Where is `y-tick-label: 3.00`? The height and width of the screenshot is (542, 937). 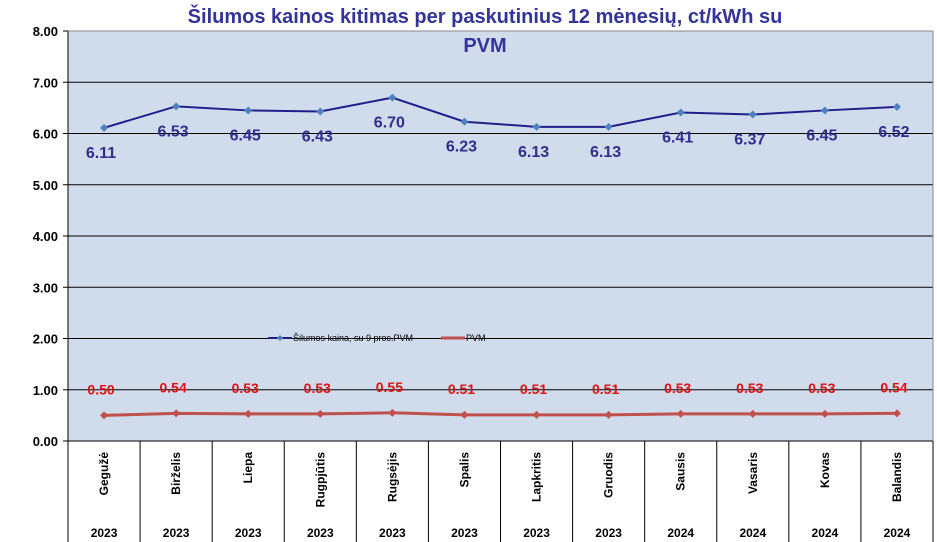 y-tick-label: 3.00 is located at coordinates (45, 287).